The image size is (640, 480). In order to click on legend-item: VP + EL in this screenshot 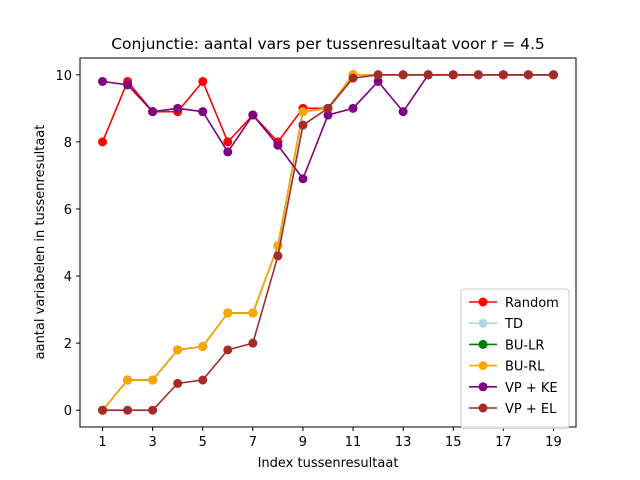, I will do `click(513, 409)`.